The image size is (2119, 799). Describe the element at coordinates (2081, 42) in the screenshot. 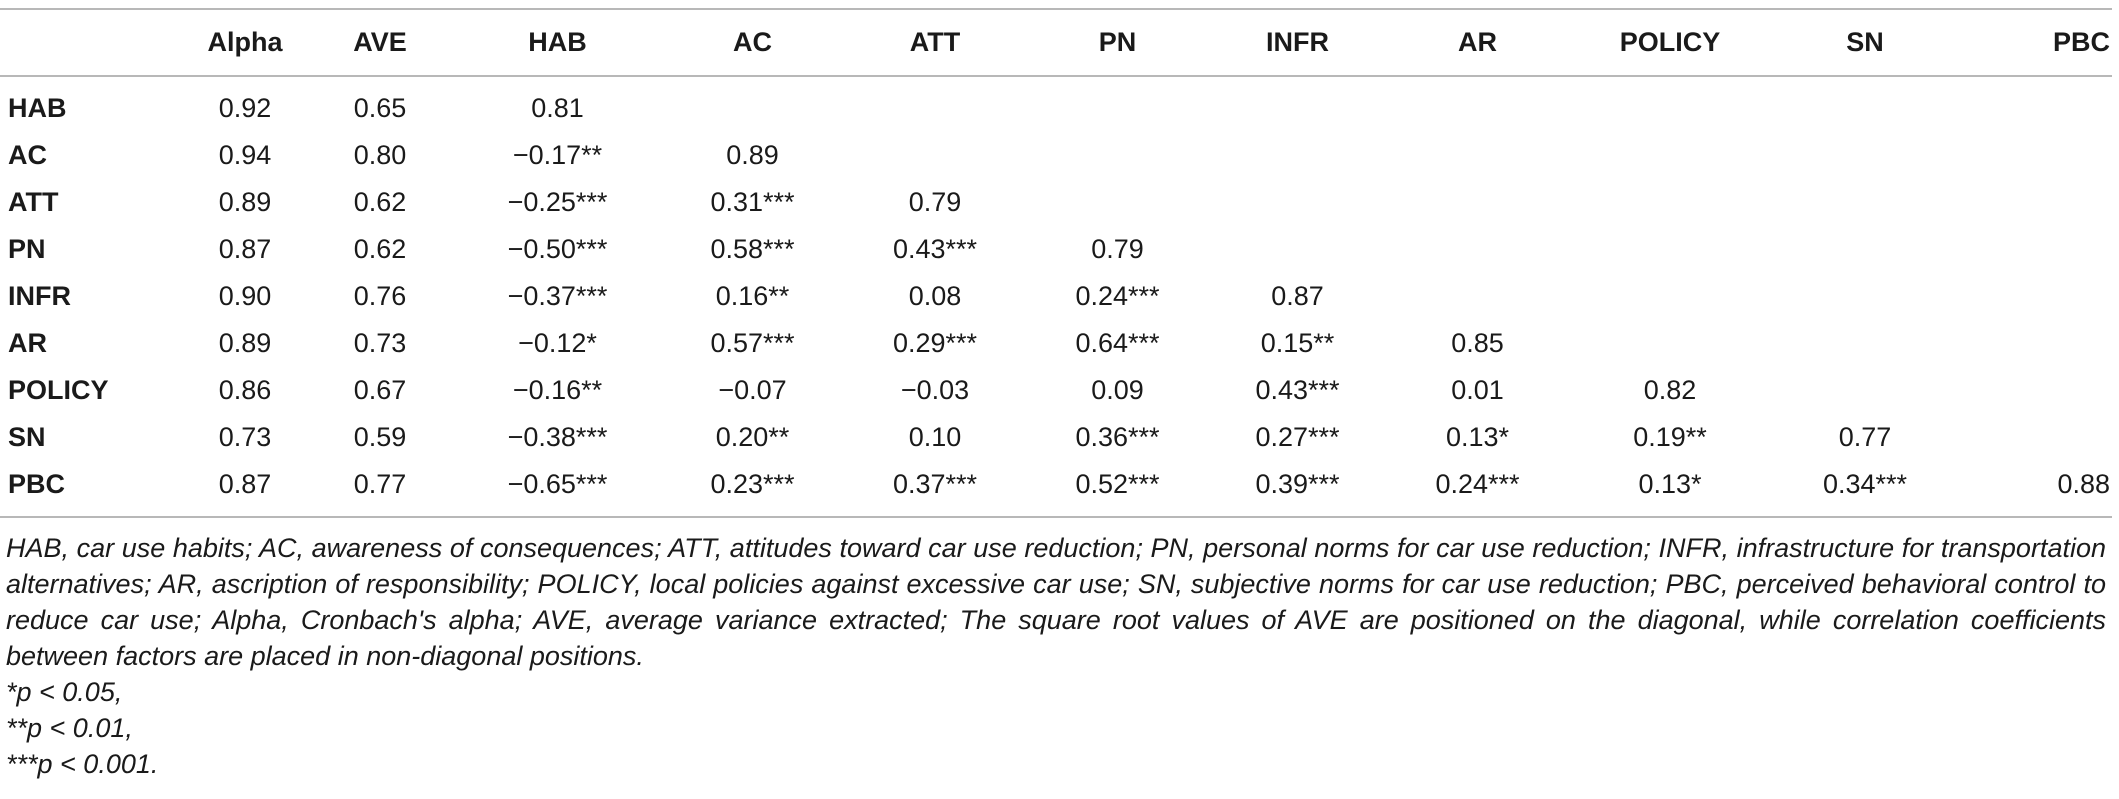

I see `column-header: PBC` at that location.